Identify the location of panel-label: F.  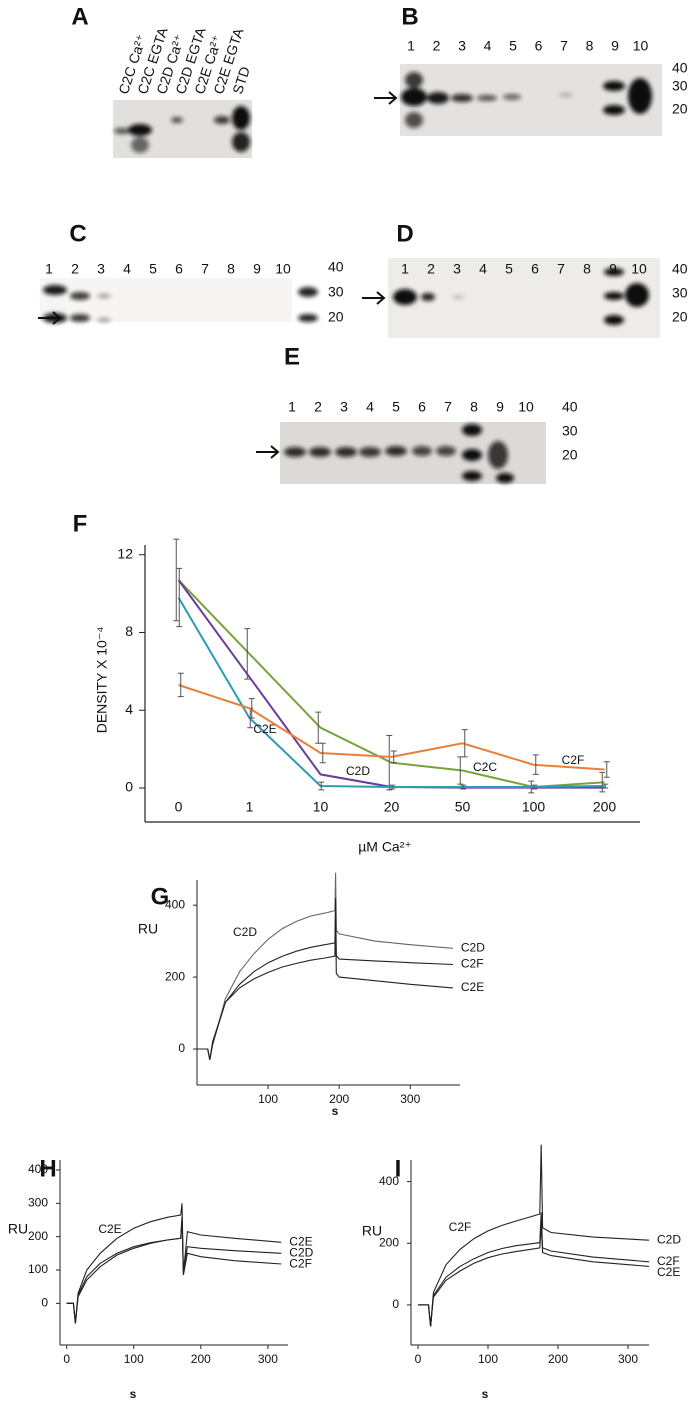
(80, 523).